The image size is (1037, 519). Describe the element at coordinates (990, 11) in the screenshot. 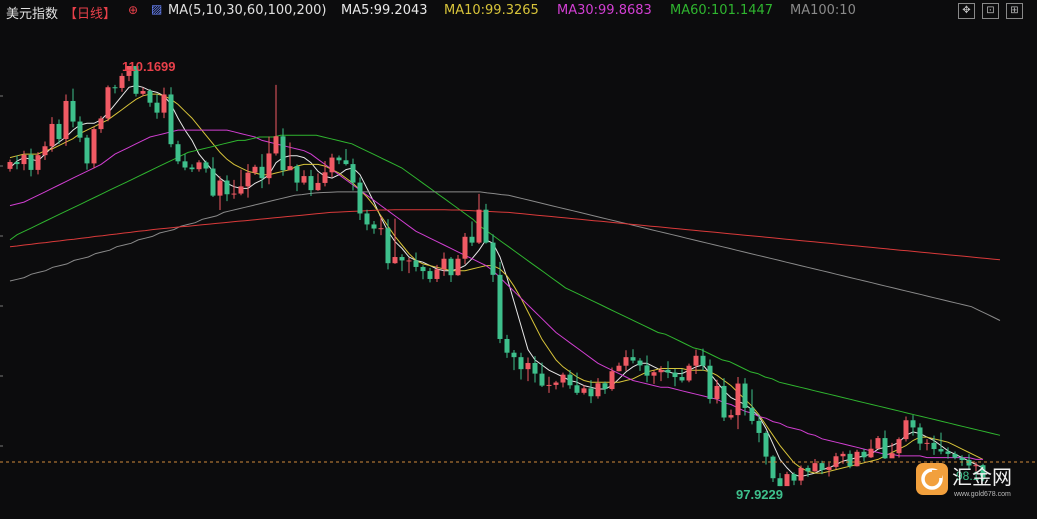

I see `restore-icon: ⊡` at that location.